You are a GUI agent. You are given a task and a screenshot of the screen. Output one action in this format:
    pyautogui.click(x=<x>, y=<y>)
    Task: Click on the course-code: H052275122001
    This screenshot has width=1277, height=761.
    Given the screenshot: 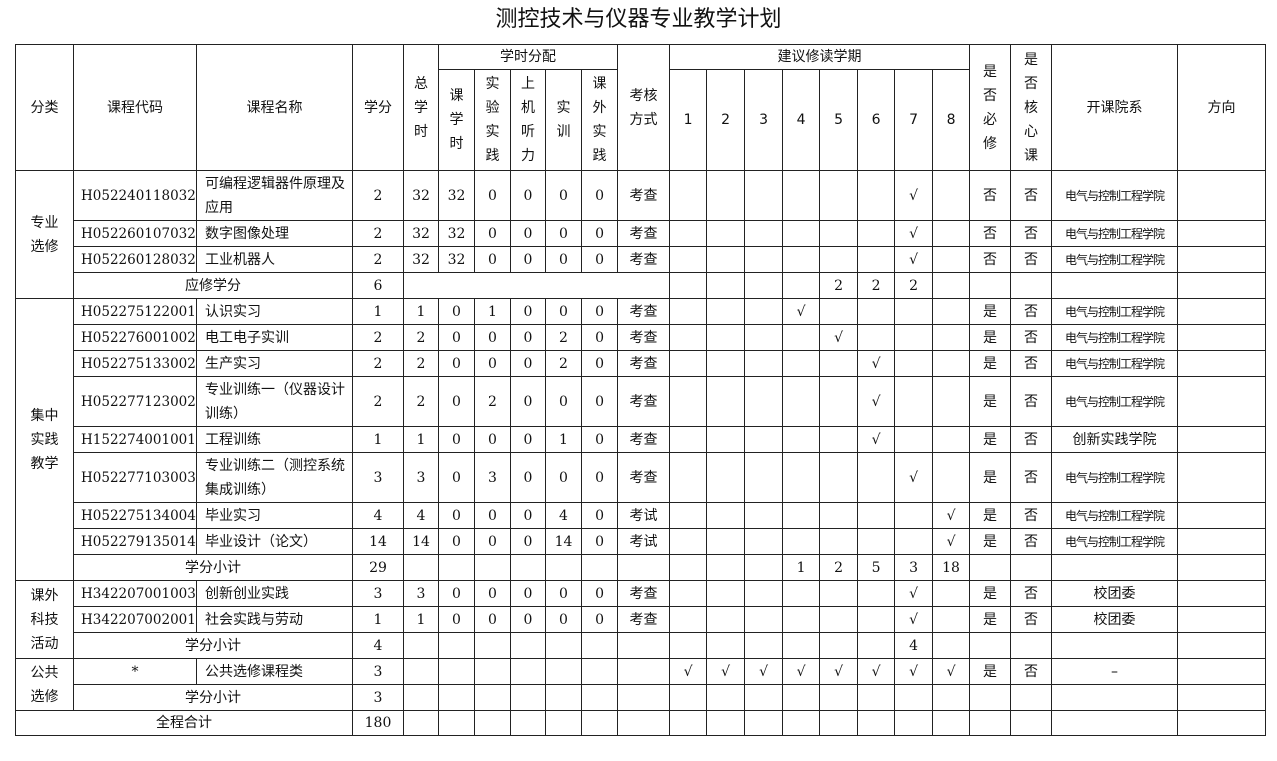 What is the action you would take?
    pyautogui.click(x=135, y=311)
    